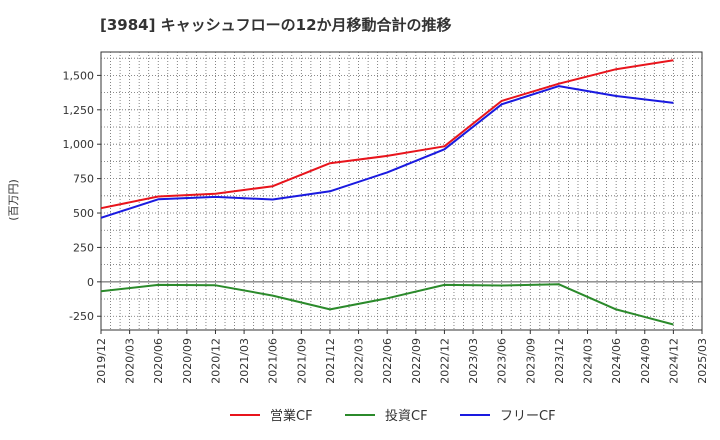 The width and height of the screenshot is (720, 440). What do you see at coordinates (81, 316) in the screenshot?
I see `y-tick-label: -250` at bounding box center [81, 316].